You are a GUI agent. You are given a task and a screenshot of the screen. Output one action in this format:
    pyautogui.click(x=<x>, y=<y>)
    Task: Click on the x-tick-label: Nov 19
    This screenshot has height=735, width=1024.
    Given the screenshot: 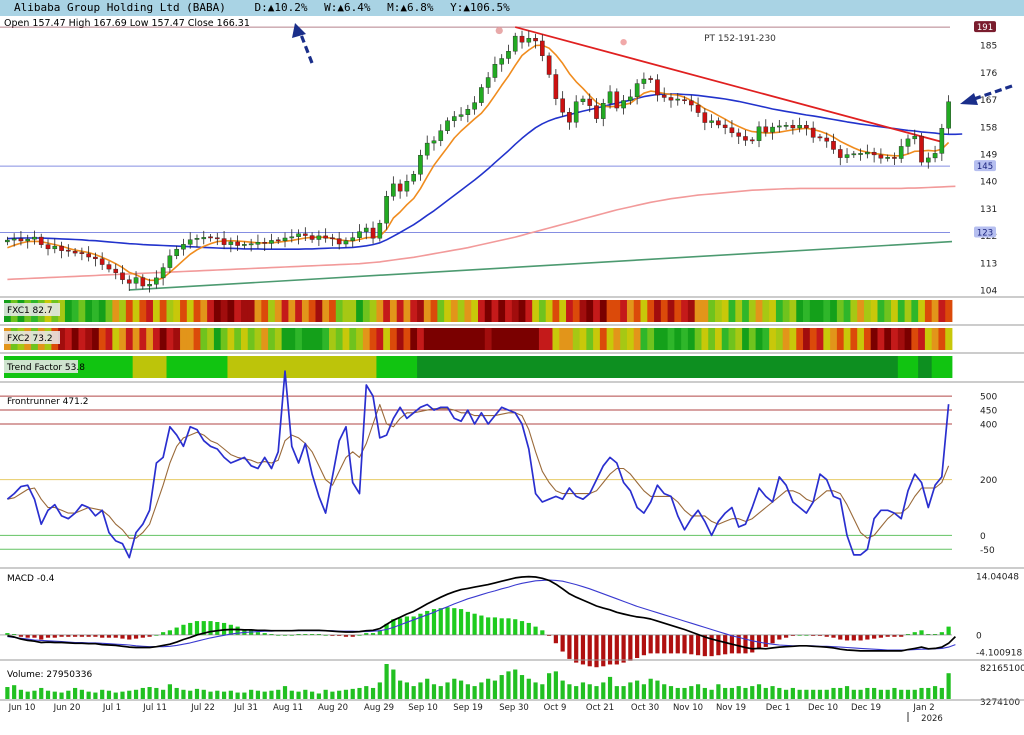 What is the action you would take?
    pyautogui.click(x=731, y=708)
    